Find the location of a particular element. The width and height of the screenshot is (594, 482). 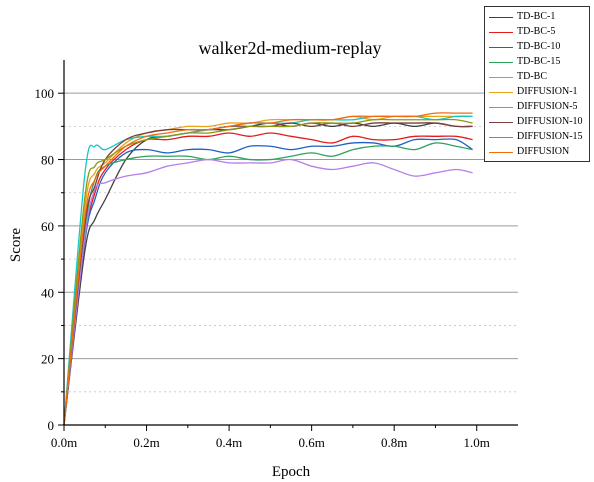

legend-item: DIFFUSION-15 is located at coordinates (537, 137).